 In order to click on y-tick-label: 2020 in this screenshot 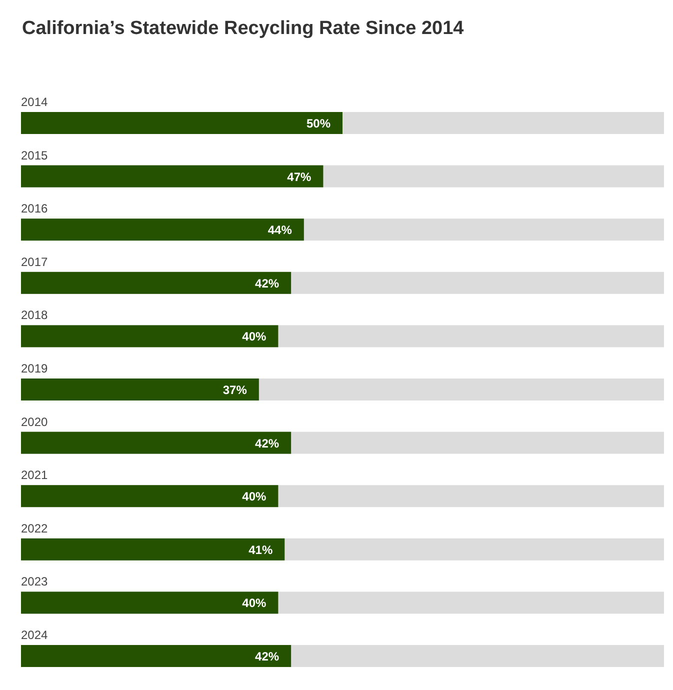, I will do `click(34, 421)`.